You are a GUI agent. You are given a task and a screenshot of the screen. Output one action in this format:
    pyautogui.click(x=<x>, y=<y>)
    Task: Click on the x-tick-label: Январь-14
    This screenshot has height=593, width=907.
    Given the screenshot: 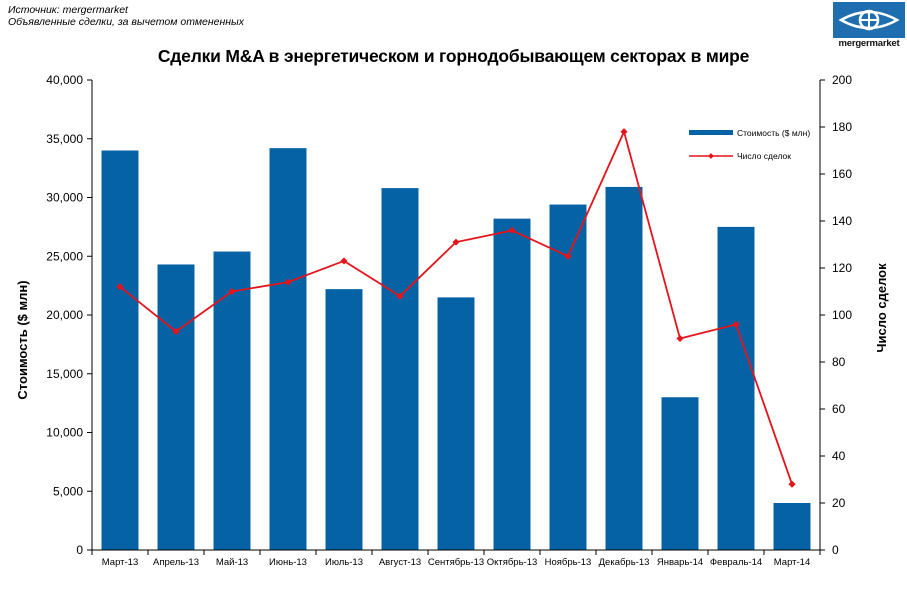 What is the action you would take?
    pyautogui.click(x=680, y=562)
    